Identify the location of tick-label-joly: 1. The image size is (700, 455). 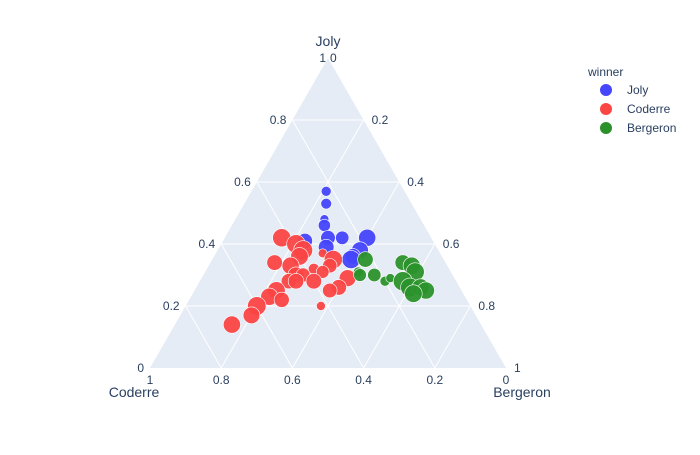
(322, 58).